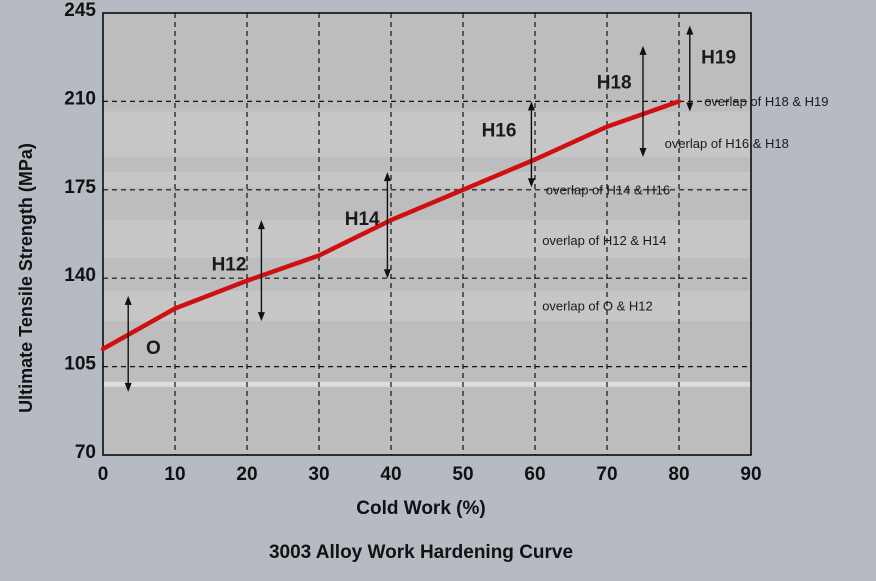 Image resolution: width=876 pixels, height=581 pixels. Describe the element at coordinates (318, 474) in the screenshot. I see `x-tick-label: 30` at that location.